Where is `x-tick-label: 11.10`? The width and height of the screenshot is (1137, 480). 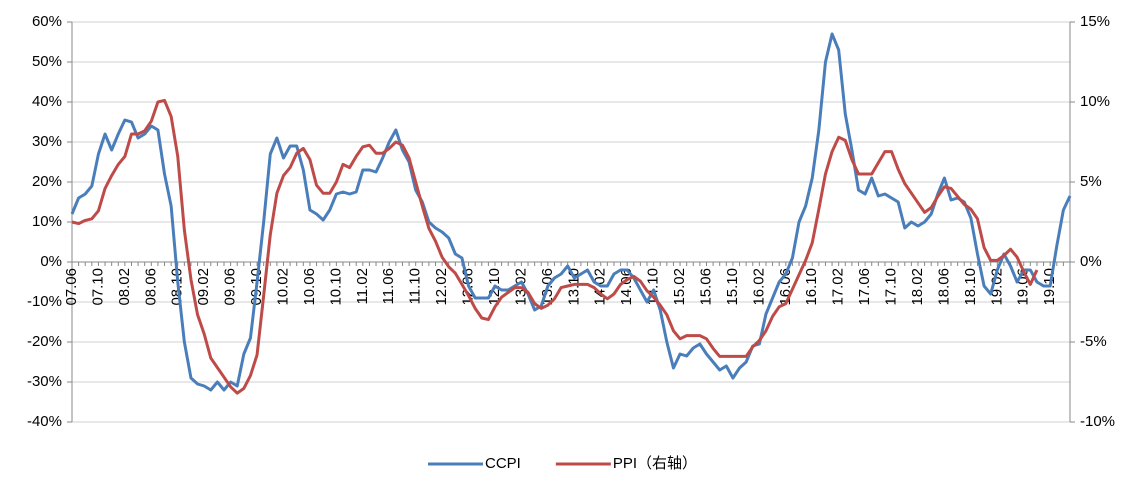 x-tick-label: 11.10 is located at coordinates (415, 286).